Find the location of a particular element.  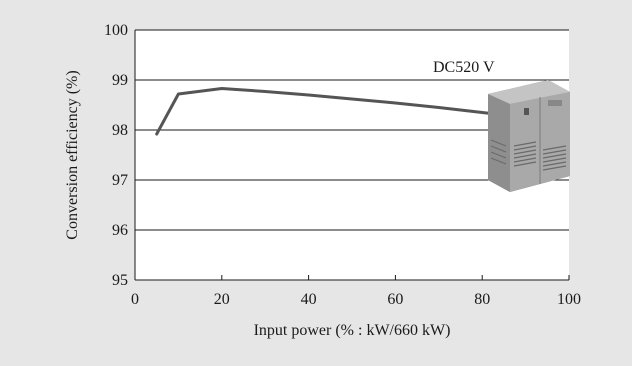

y-tick-label-95: 95 is located at coordinates (120, 280).